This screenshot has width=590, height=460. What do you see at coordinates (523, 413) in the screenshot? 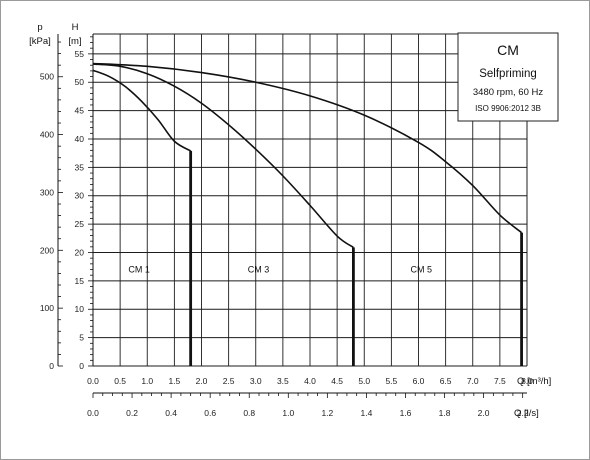
I see `q-ls-tick-label: 2.2` at bounding box center [523, 413].